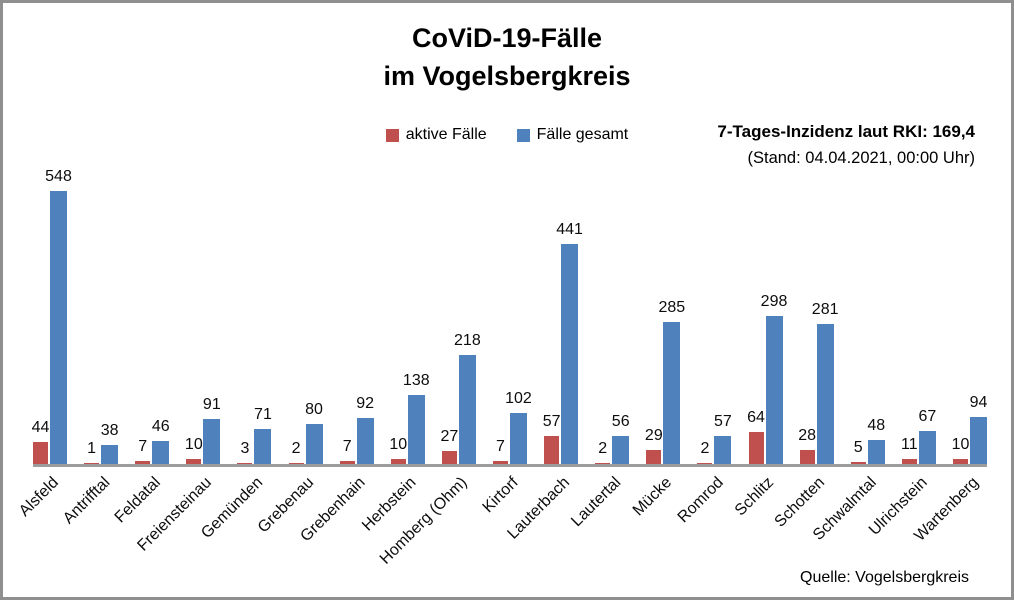  Describe the element at coordinates (755, 497) in the screenshot. I see `x-axis-label: Schlitz` at that location.